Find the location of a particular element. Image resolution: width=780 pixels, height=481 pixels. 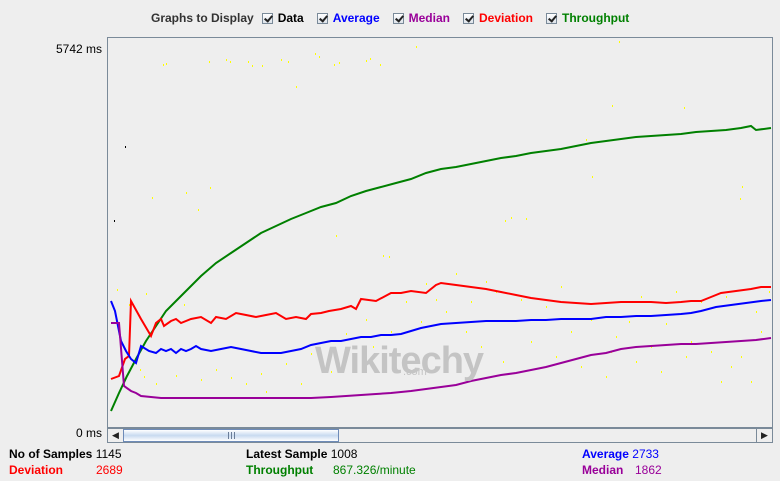

y-axis-min-label: 0 ms is located at coordinates (88, 433).